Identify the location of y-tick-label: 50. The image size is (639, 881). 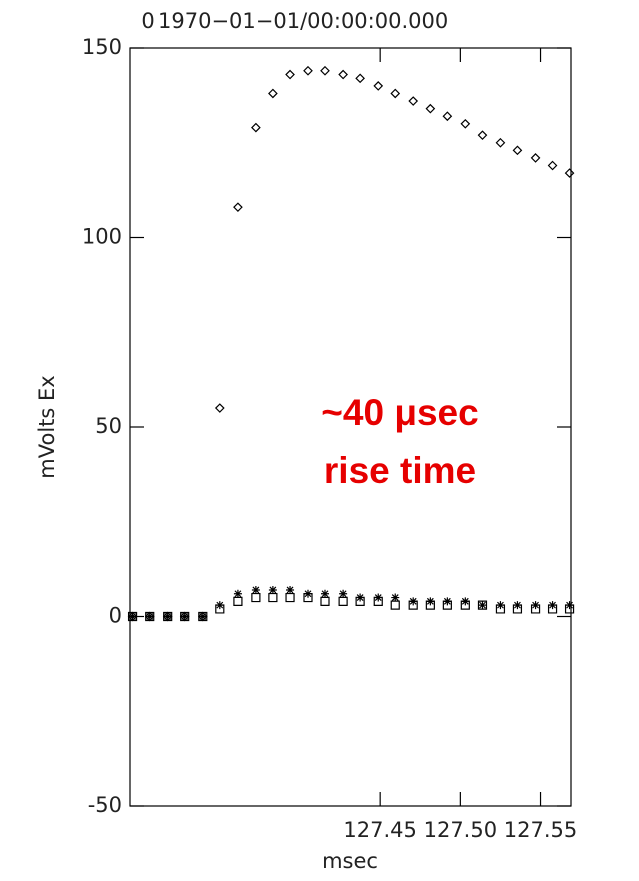
(108, 426).